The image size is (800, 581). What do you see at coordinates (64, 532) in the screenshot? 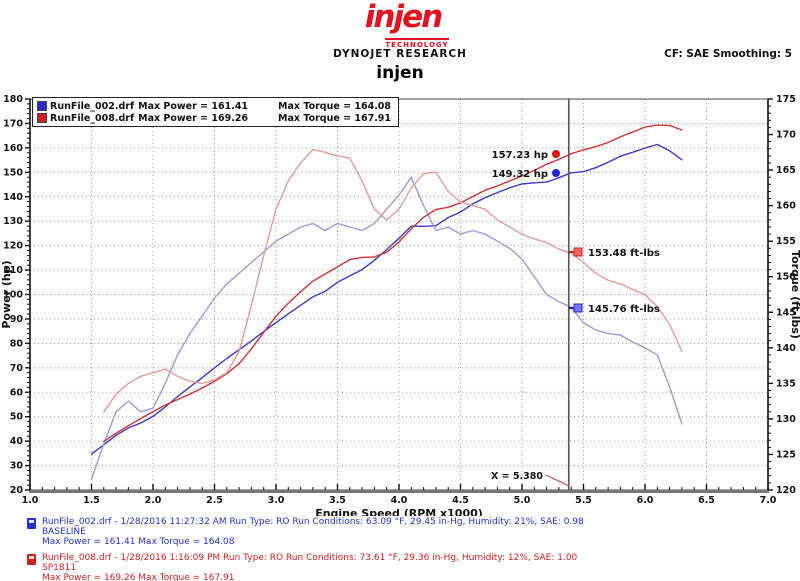
I see `run-label-blue: BASELINE` at bounding box center [64, 532].